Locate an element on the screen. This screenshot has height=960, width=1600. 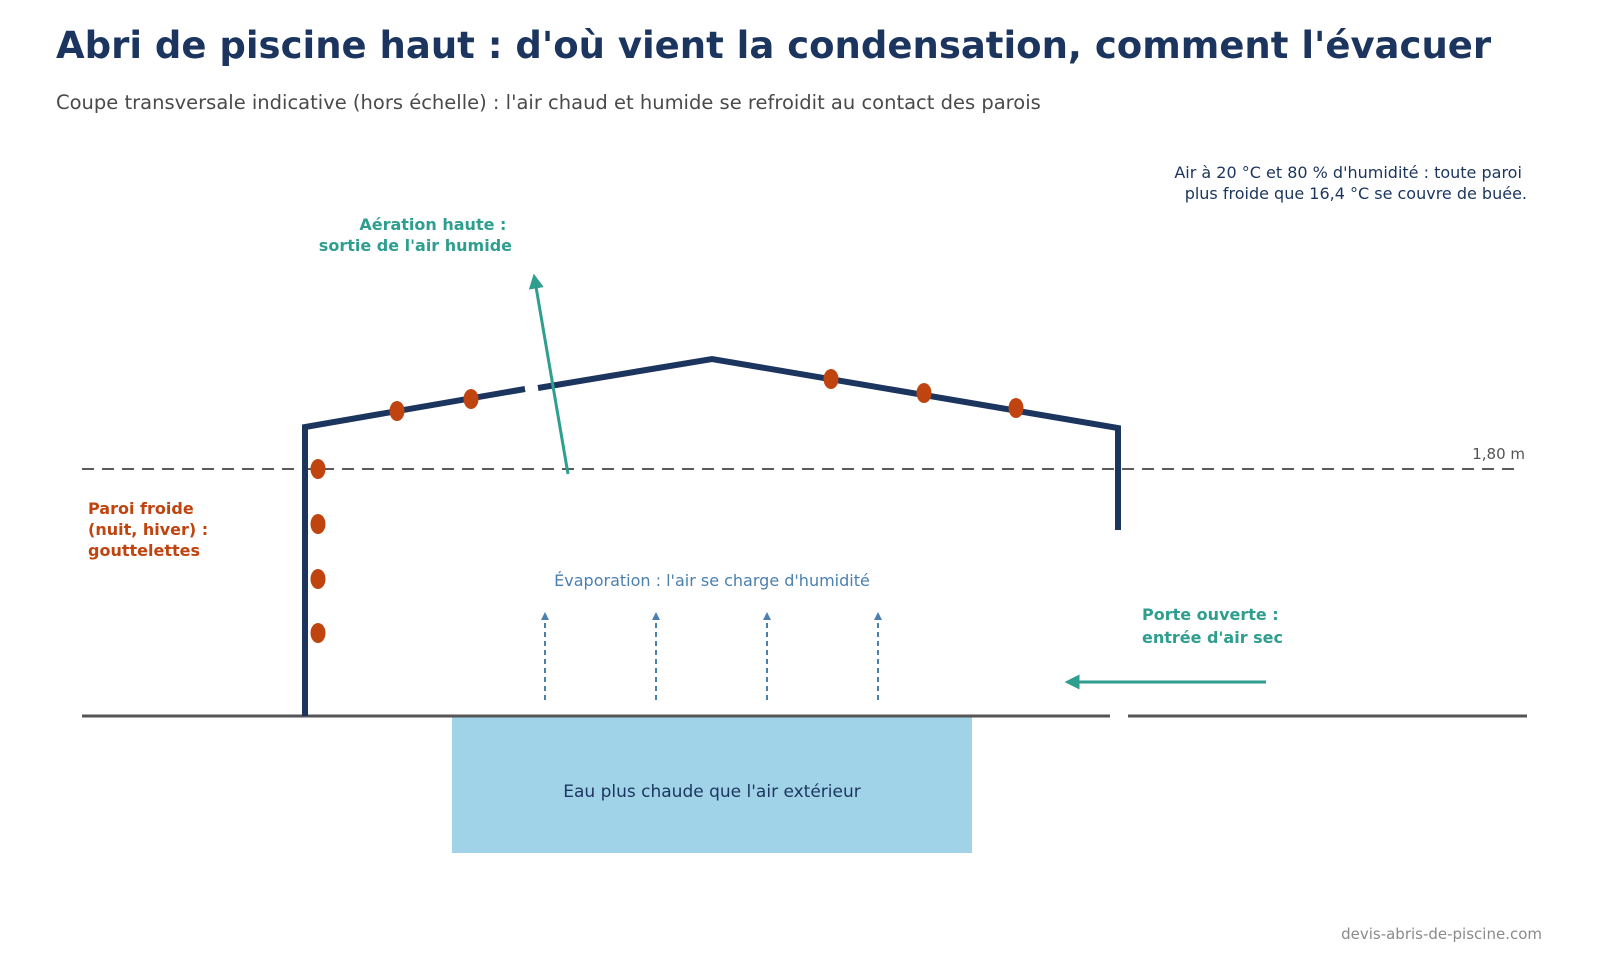
condensation-droplets is located at coordinates (667, 506).